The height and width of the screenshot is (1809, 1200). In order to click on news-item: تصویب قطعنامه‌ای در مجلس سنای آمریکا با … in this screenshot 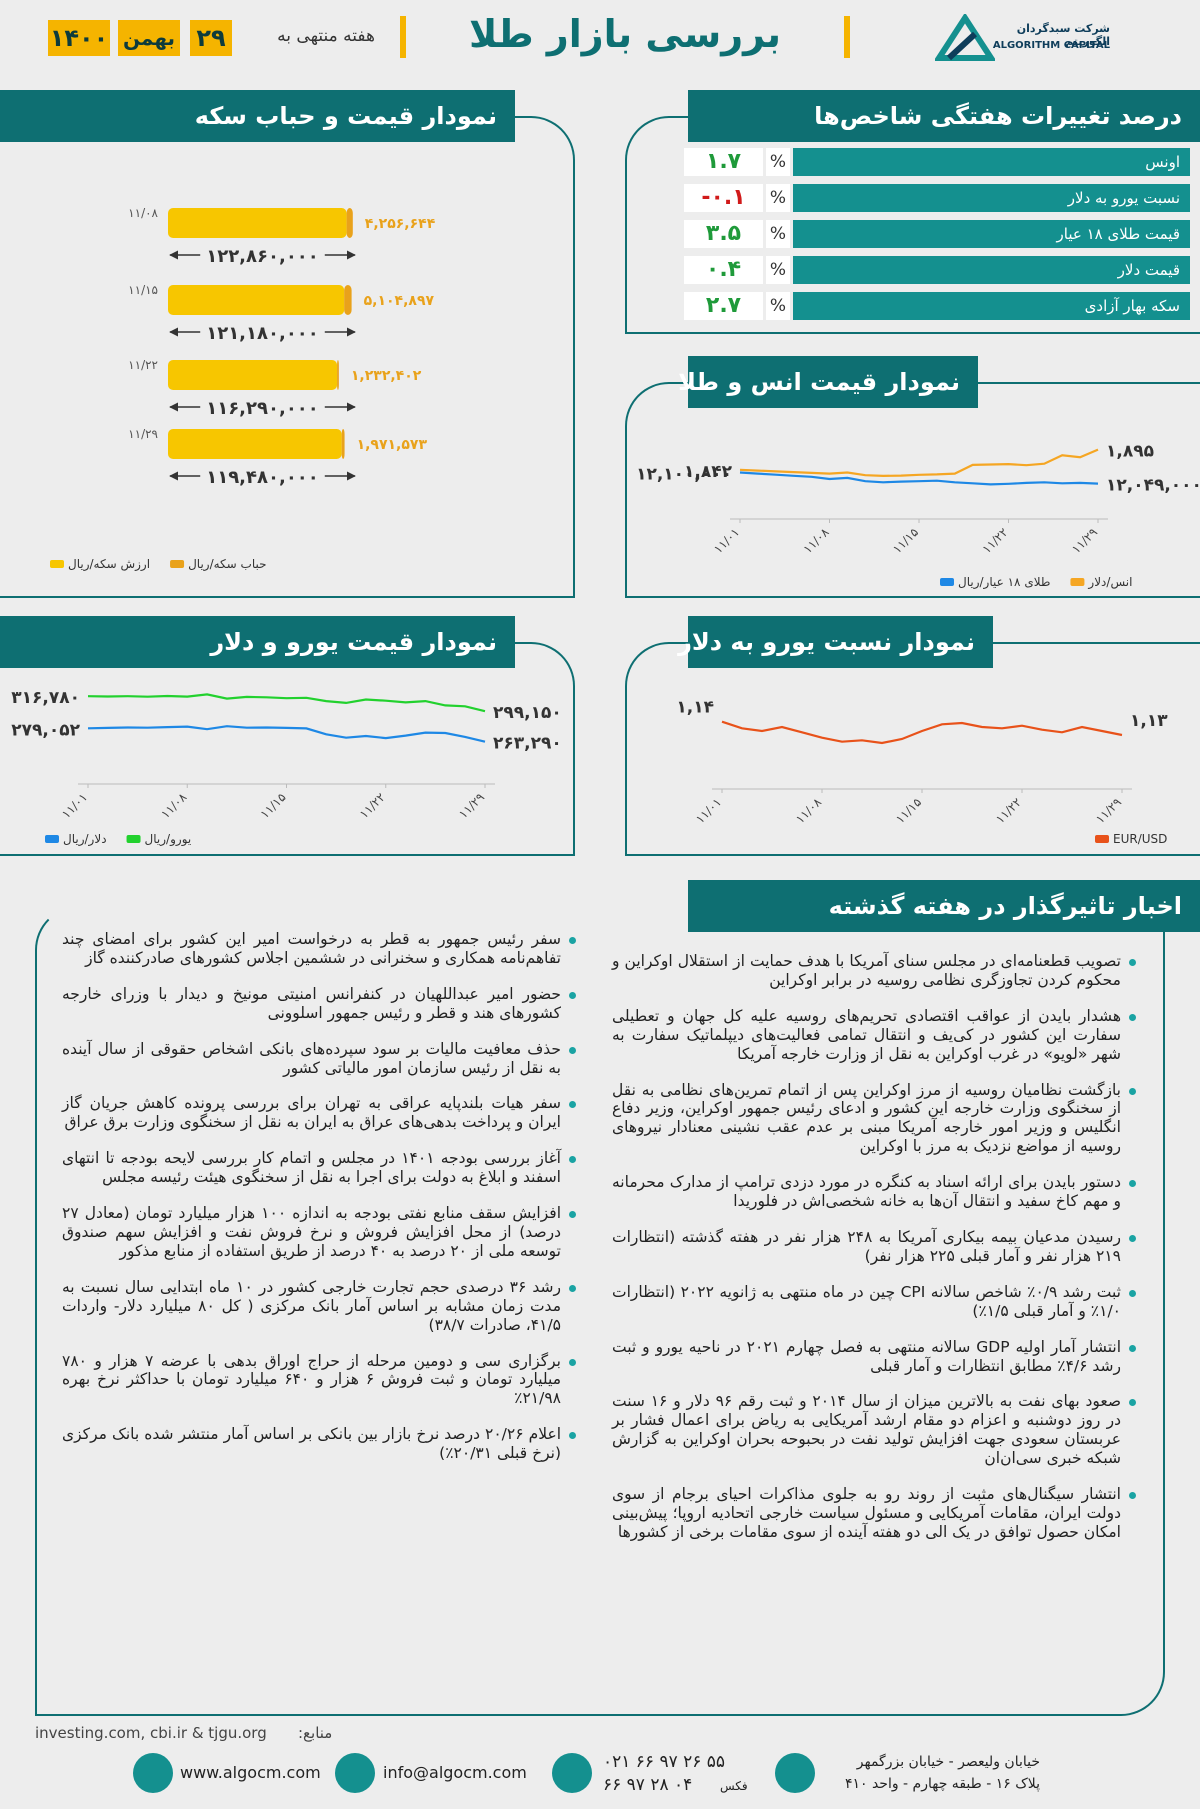, I will do `click(874, 971)`.